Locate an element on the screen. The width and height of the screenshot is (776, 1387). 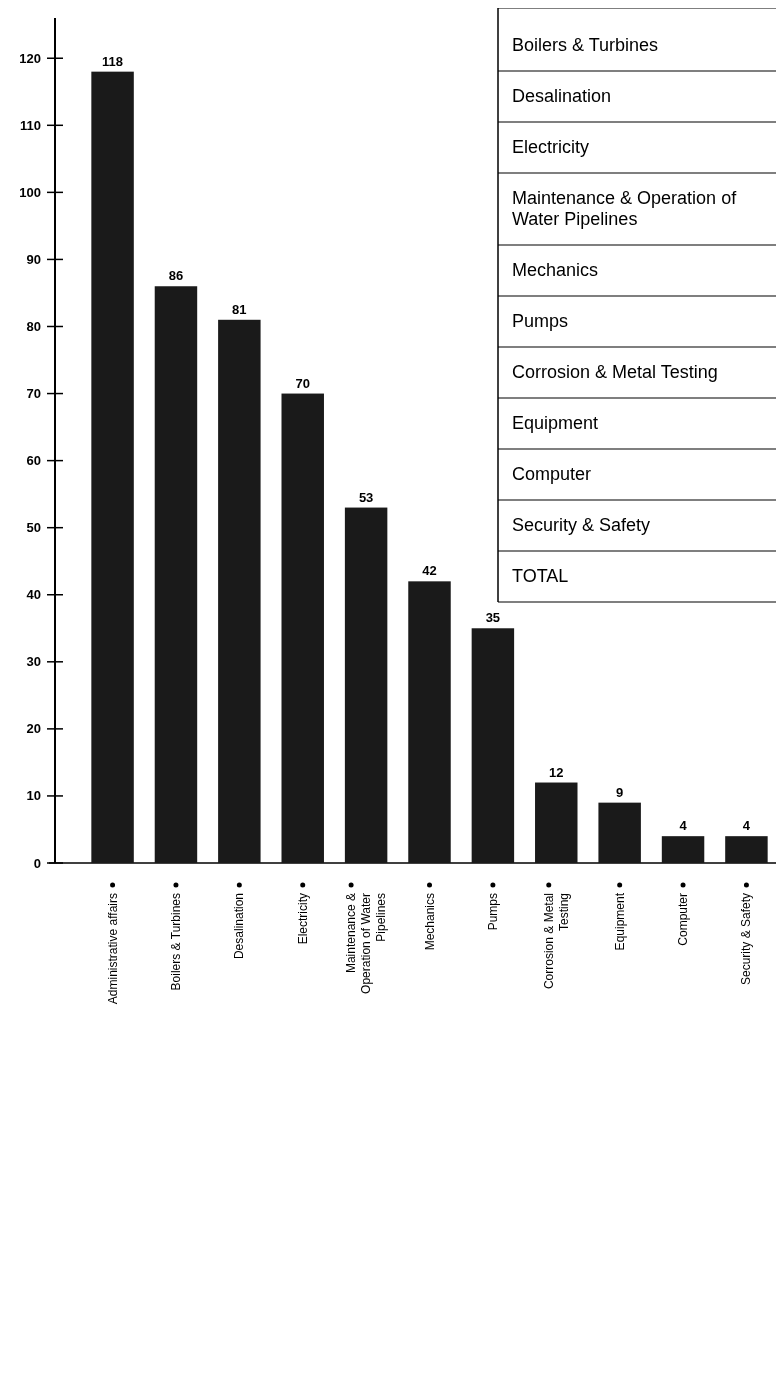
x-tick-label: Security & Safety is located at coordinates (746, 939).